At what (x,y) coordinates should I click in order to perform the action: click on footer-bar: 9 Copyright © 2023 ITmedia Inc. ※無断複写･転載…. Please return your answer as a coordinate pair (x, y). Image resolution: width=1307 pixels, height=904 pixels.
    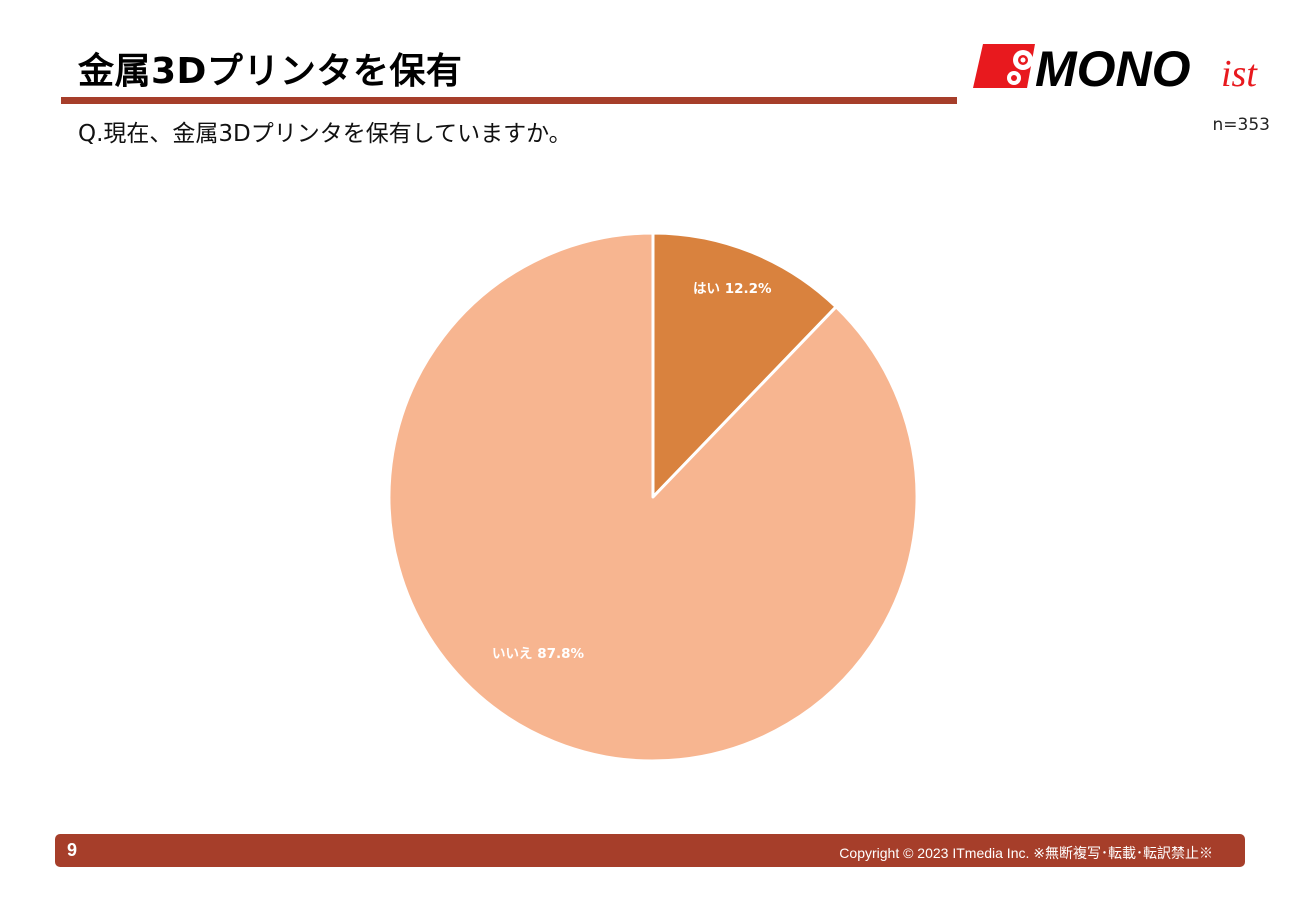
    Looking at the image, I should click on (650, 850).